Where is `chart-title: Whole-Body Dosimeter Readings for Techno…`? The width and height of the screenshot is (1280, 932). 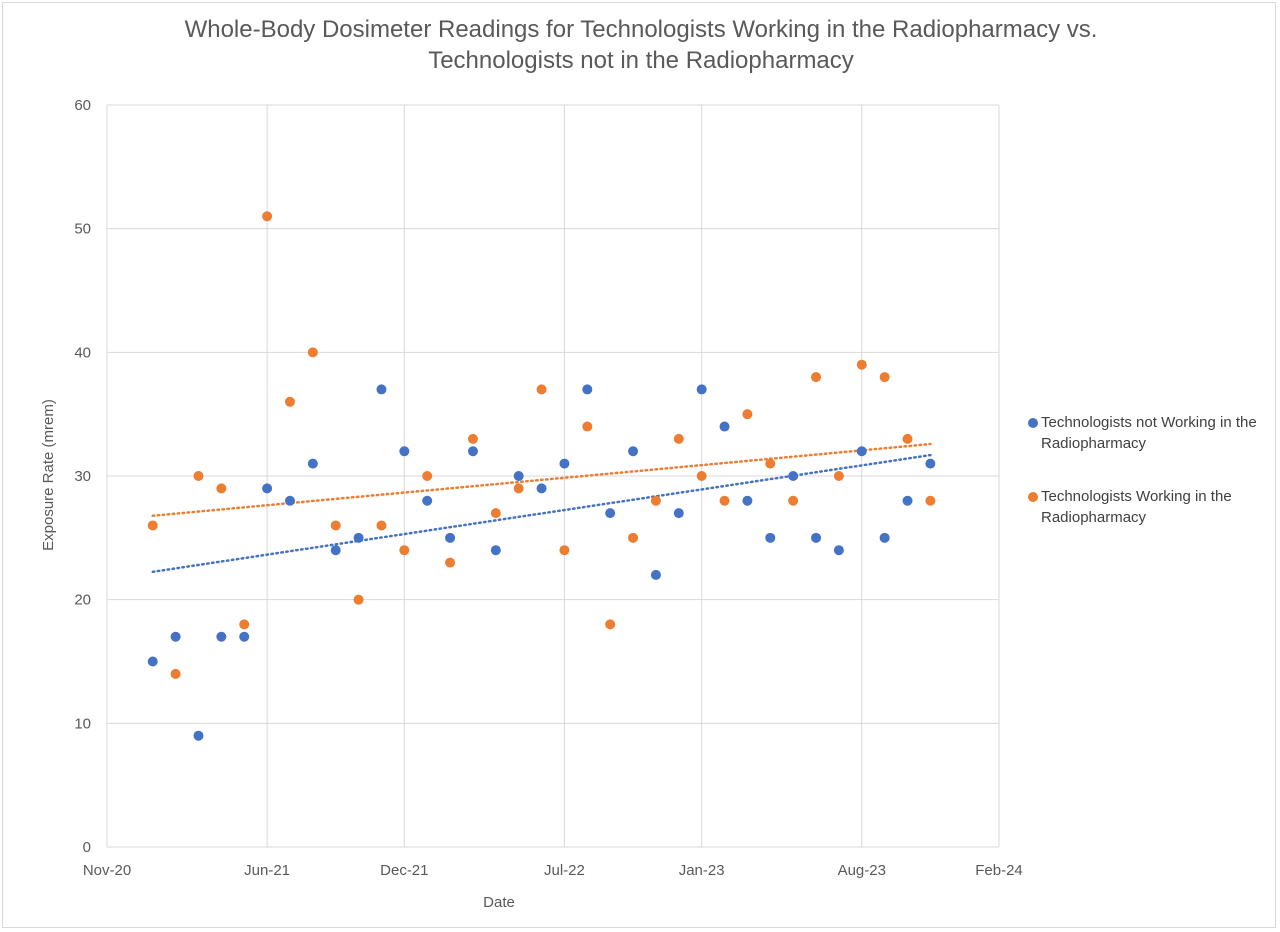 chart-title: Whole-Body Dosimeter Readings for Techno… is located at coordinates (640, 45).